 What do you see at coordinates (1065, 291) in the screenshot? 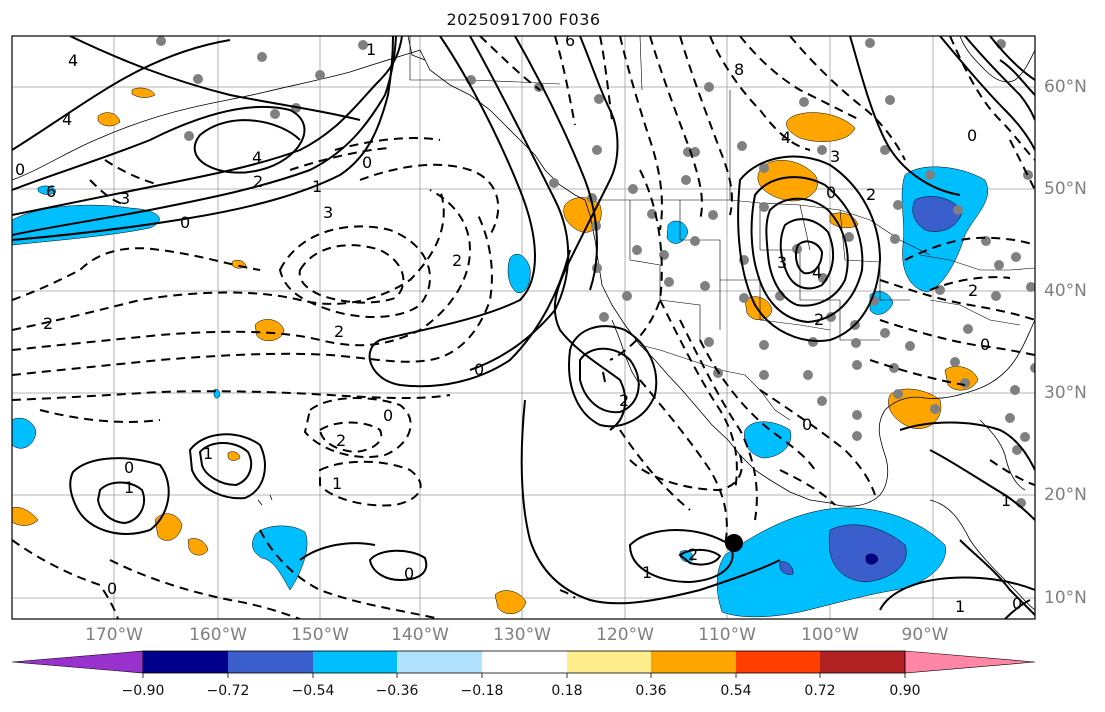
I see `latitude-label: 40°N` at bounding box center [1065, 291].